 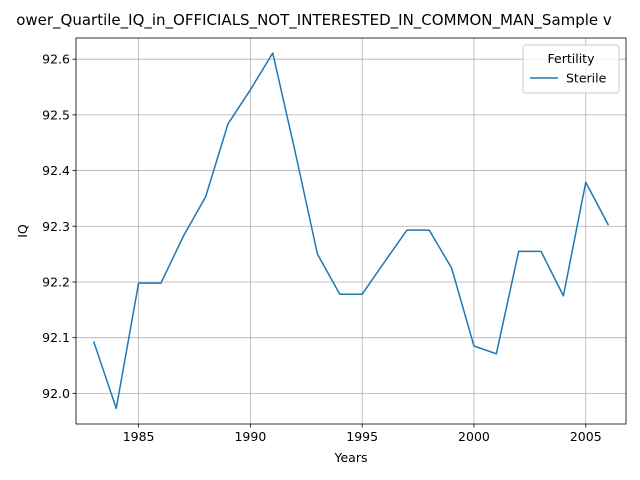 I want to click on x-tick-label: 1985, so click(x=139, y=436).